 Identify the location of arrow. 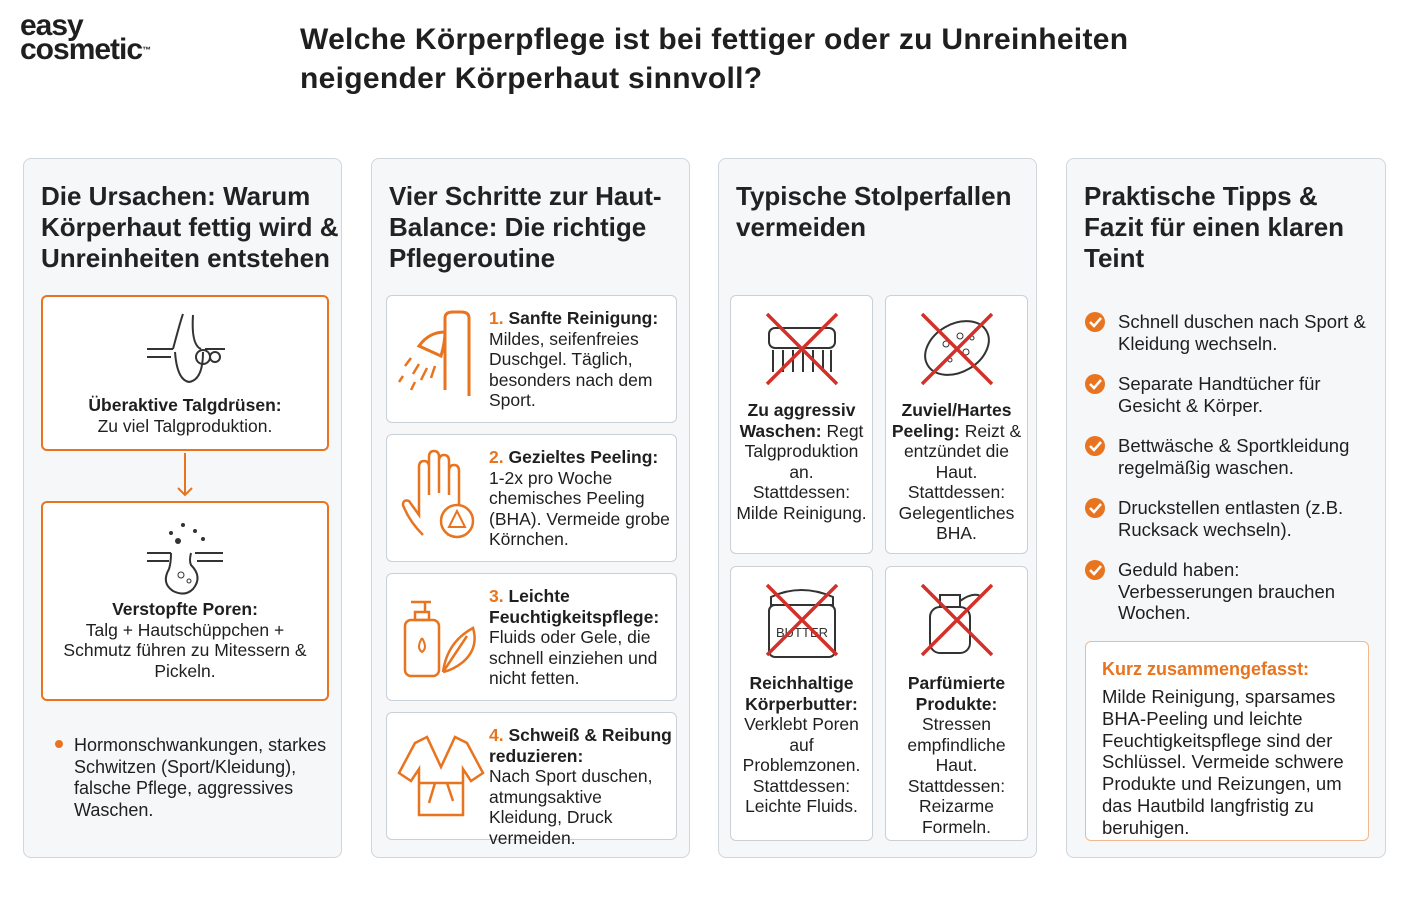
(185, 475).